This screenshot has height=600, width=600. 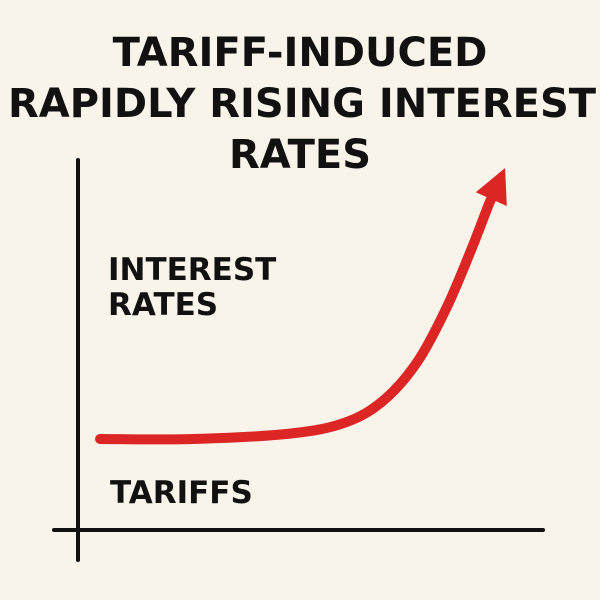 I want to click on y-axis-label-line-2: RATES, so click(x=163, y=305).